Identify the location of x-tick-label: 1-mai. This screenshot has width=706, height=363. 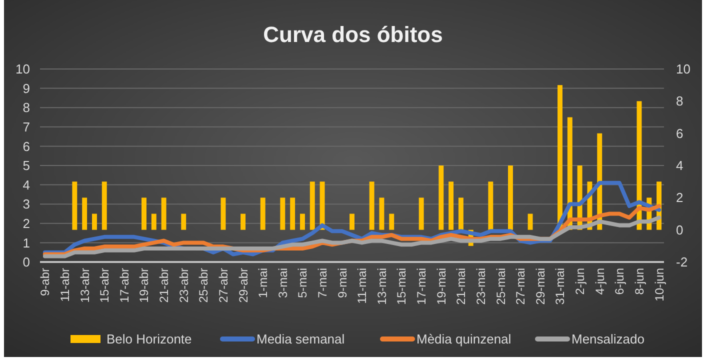
(263, 283).